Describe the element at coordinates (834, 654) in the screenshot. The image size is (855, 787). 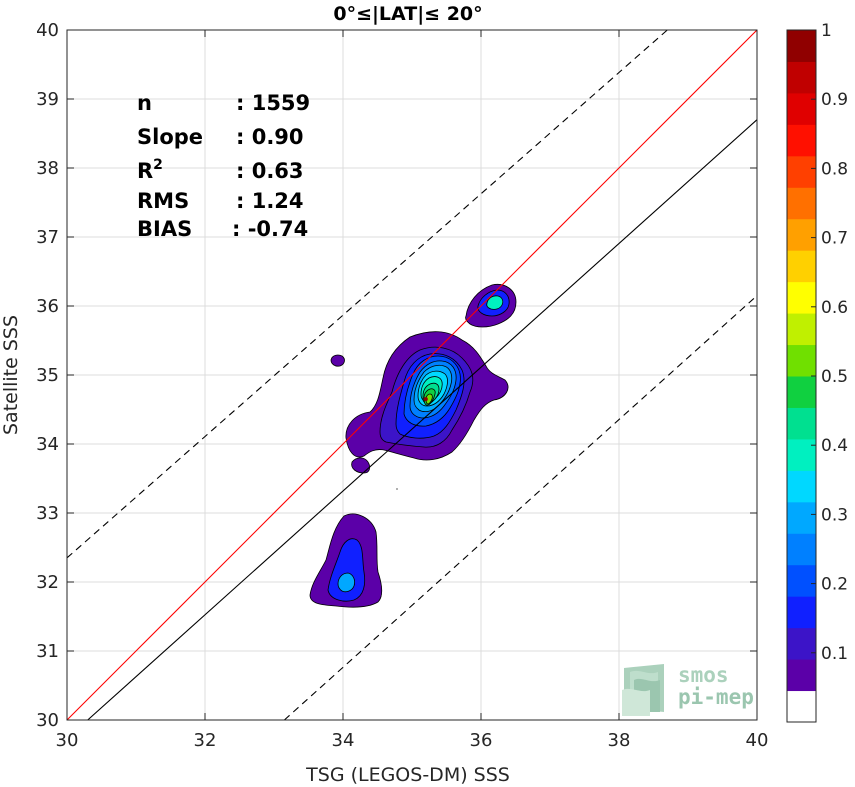
I see `colorbar-tick-label: 0.1` at that location.